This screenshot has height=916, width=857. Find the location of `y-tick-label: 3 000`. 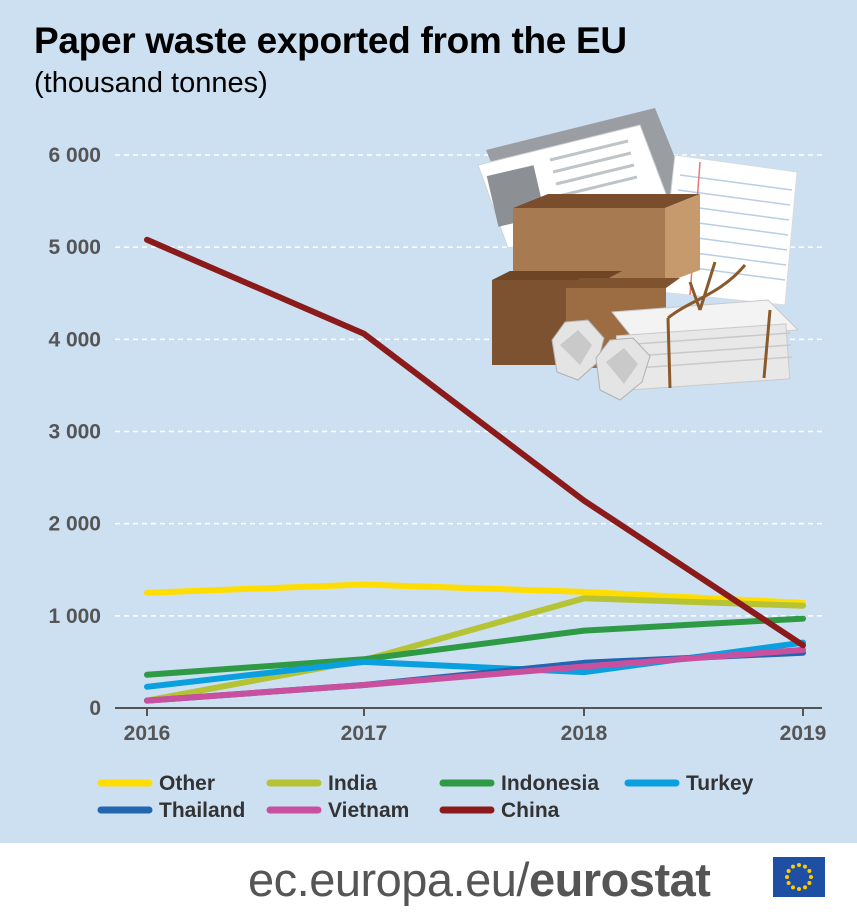

y-tick-label: 3 000 is located at coordinates (74, 432).